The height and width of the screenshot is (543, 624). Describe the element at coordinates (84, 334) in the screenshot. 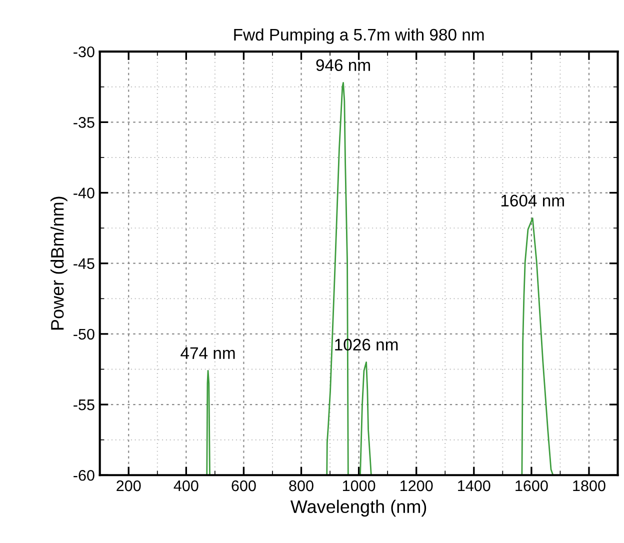

I see `y-tick-label: -50` at that location.